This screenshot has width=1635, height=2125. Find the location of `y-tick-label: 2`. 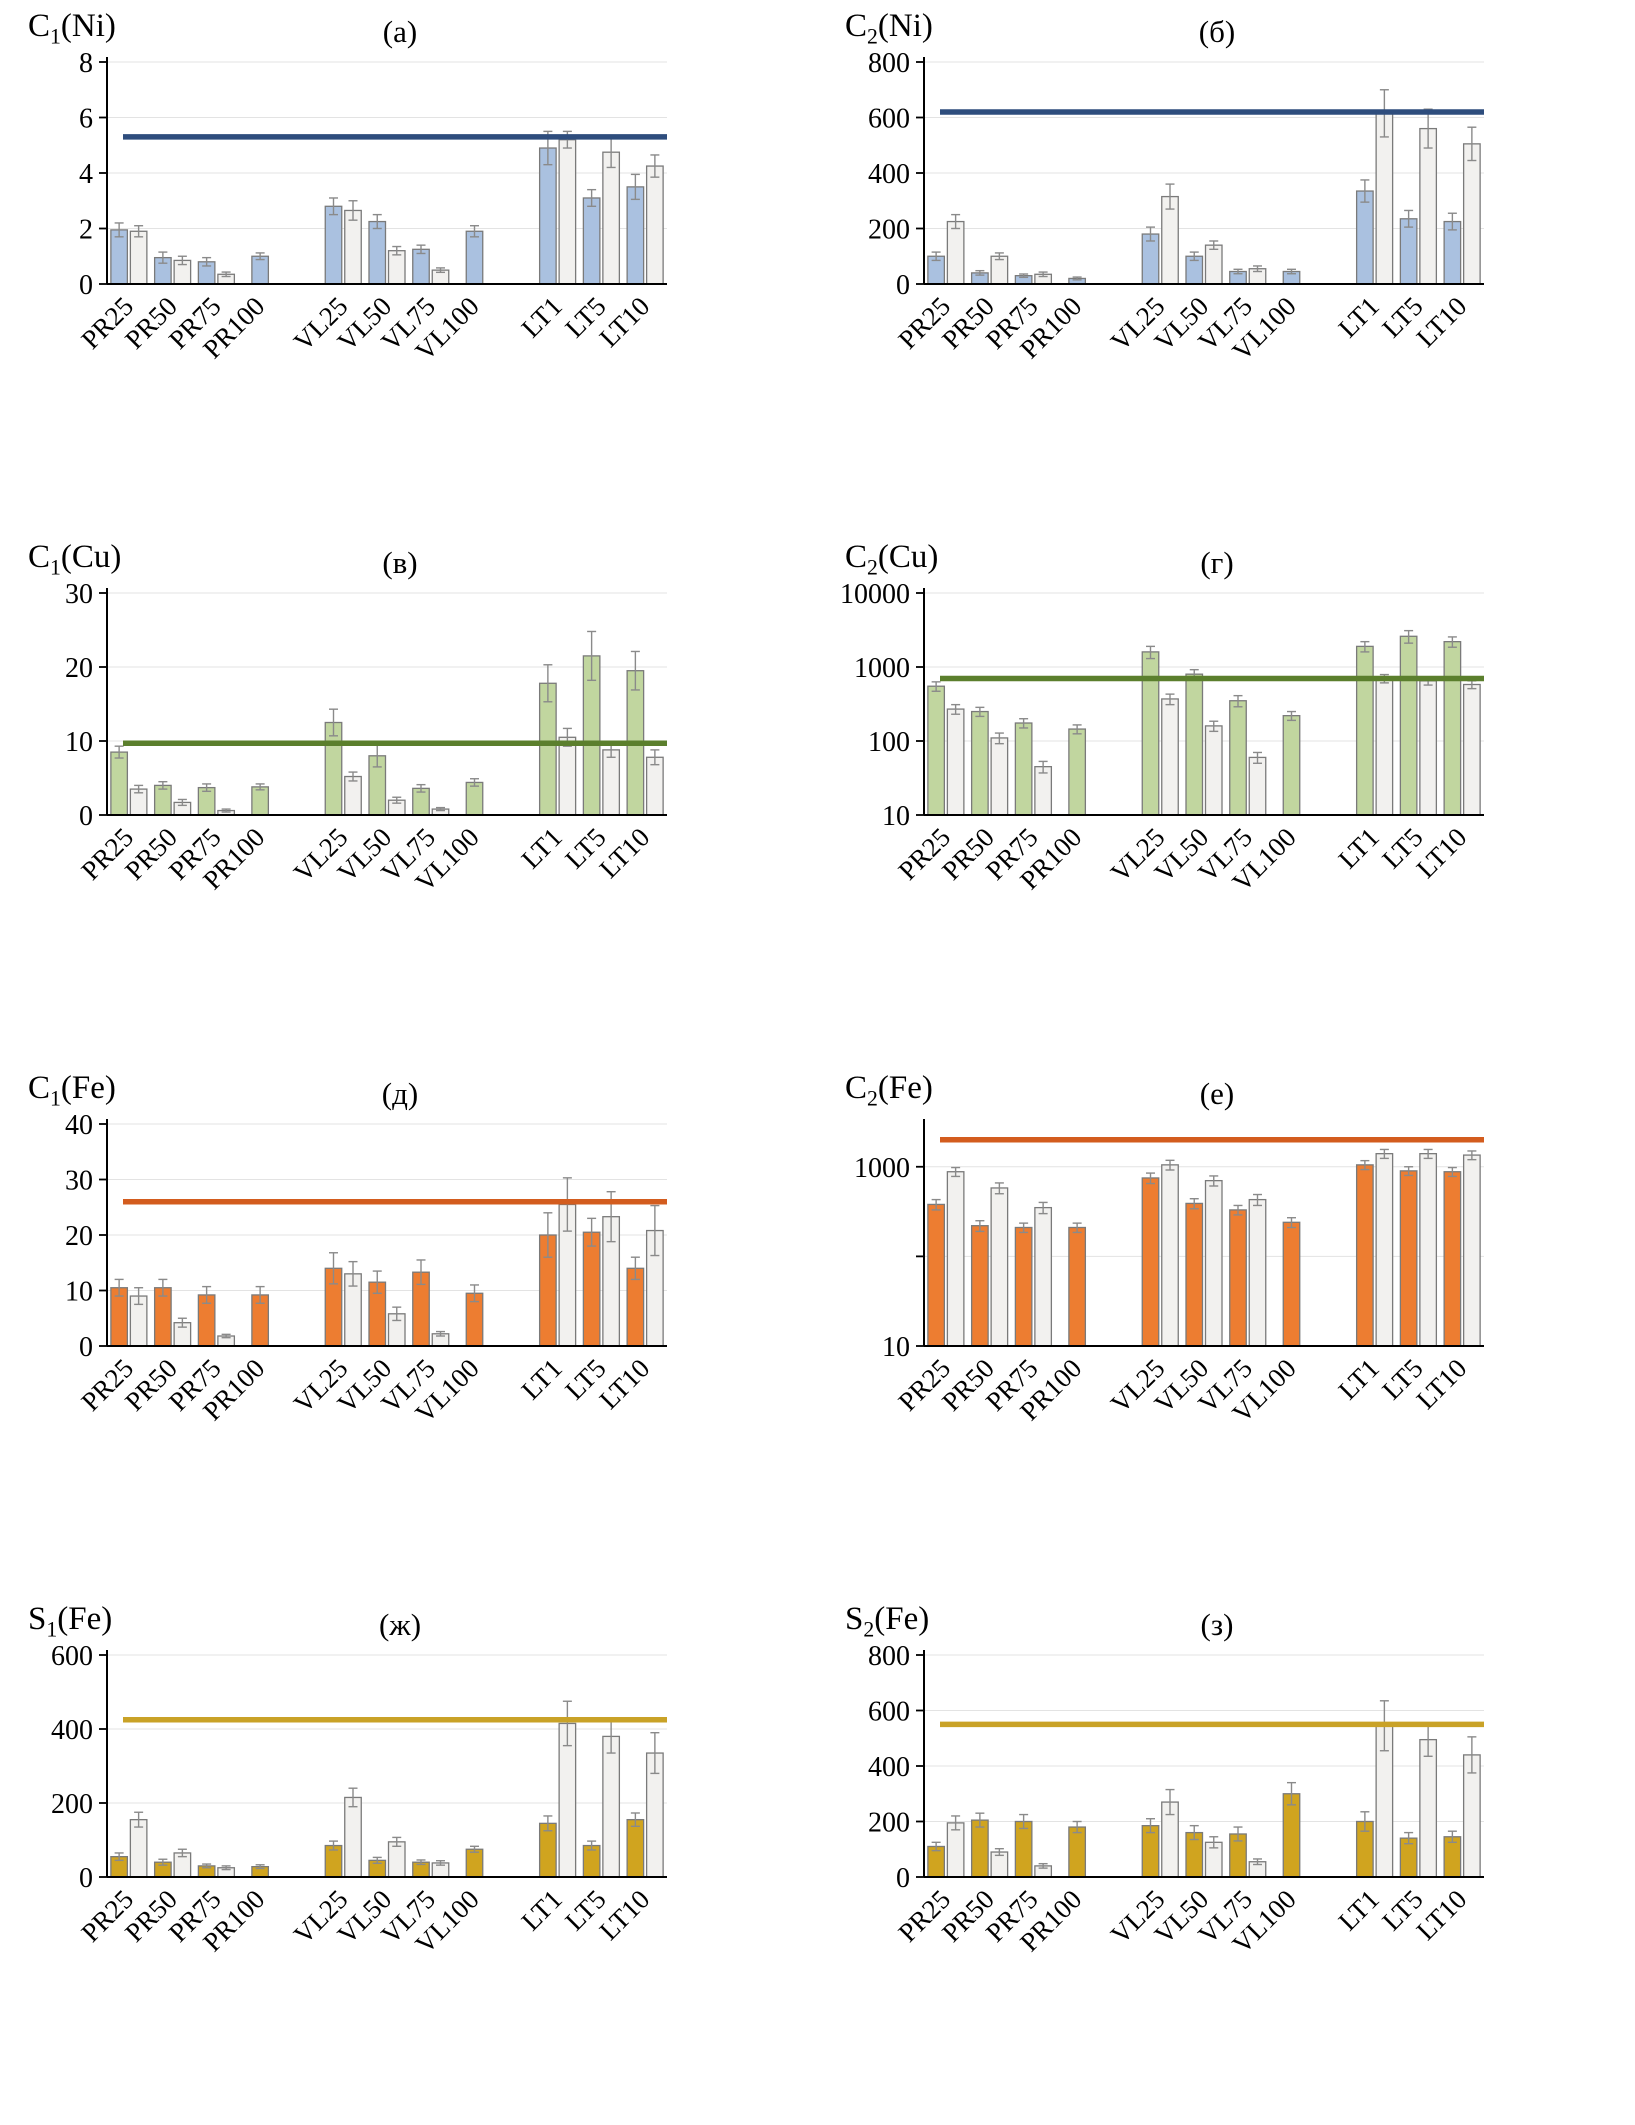

y-tick-label: 2 is located at coordinates (86, 230).